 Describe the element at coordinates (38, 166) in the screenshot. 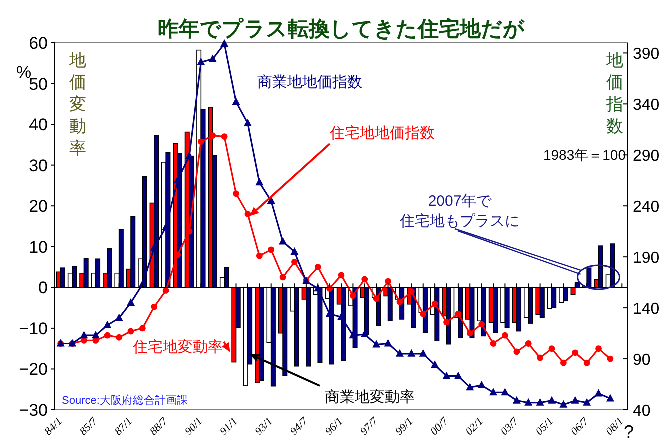

I see `y-tick-label: 30` at that location.